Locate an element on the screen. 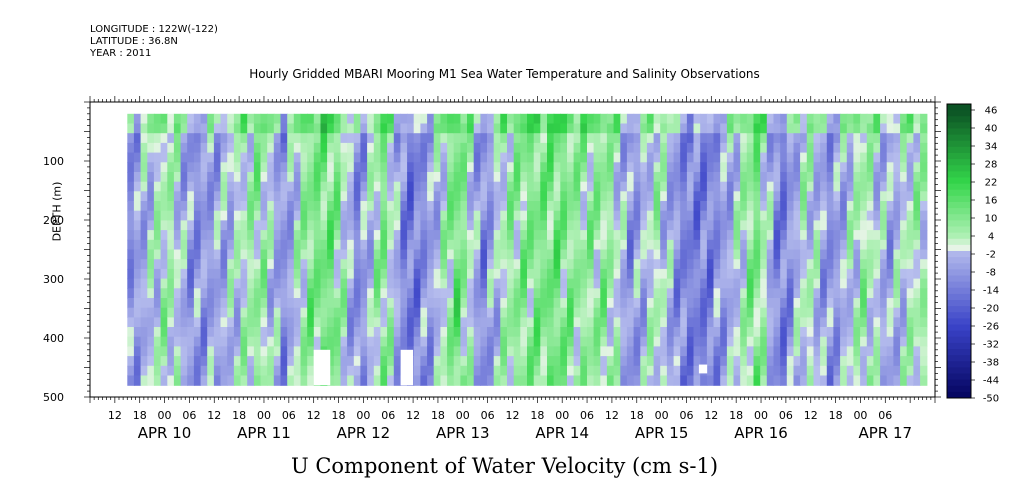 This screenshot has height=504, width=1009. colorbar-swatch is located at coordinates (959, 187).